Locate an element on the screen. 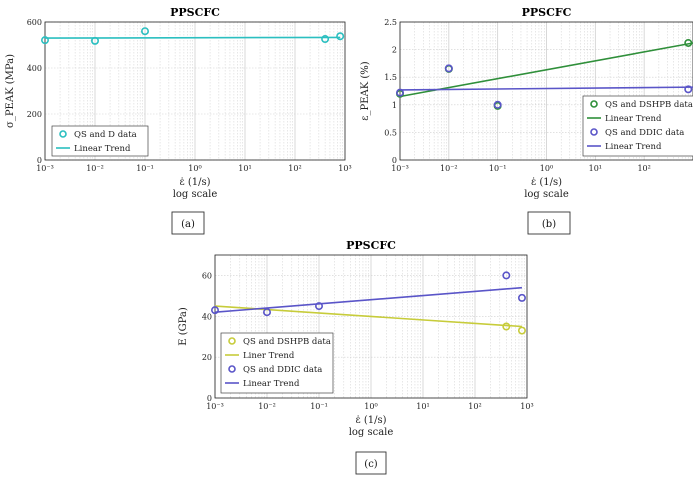 The height and width of the screenshot is (478, 693). panel-label: (c) is located at coordinates (371, 464).